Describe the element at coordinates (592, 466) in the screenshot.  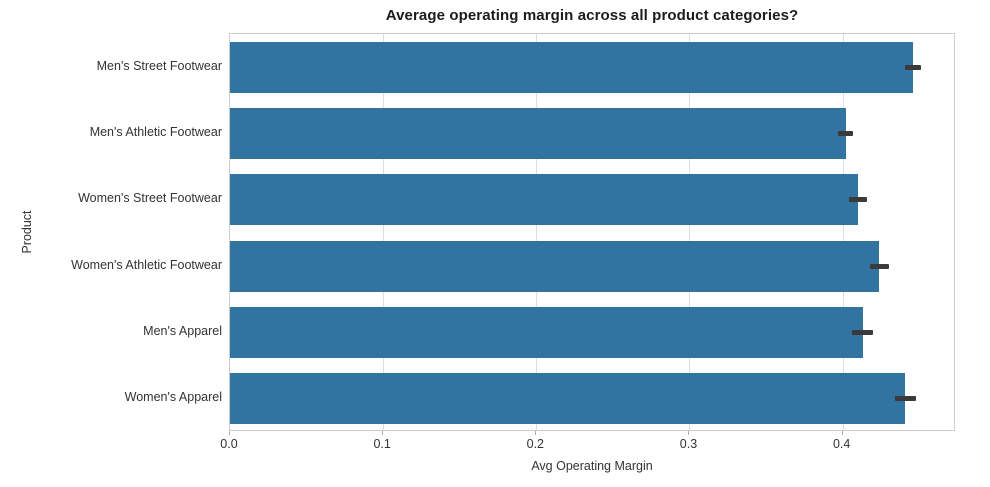
I see `x-axis-title: Avg Operating Margin` at that location.